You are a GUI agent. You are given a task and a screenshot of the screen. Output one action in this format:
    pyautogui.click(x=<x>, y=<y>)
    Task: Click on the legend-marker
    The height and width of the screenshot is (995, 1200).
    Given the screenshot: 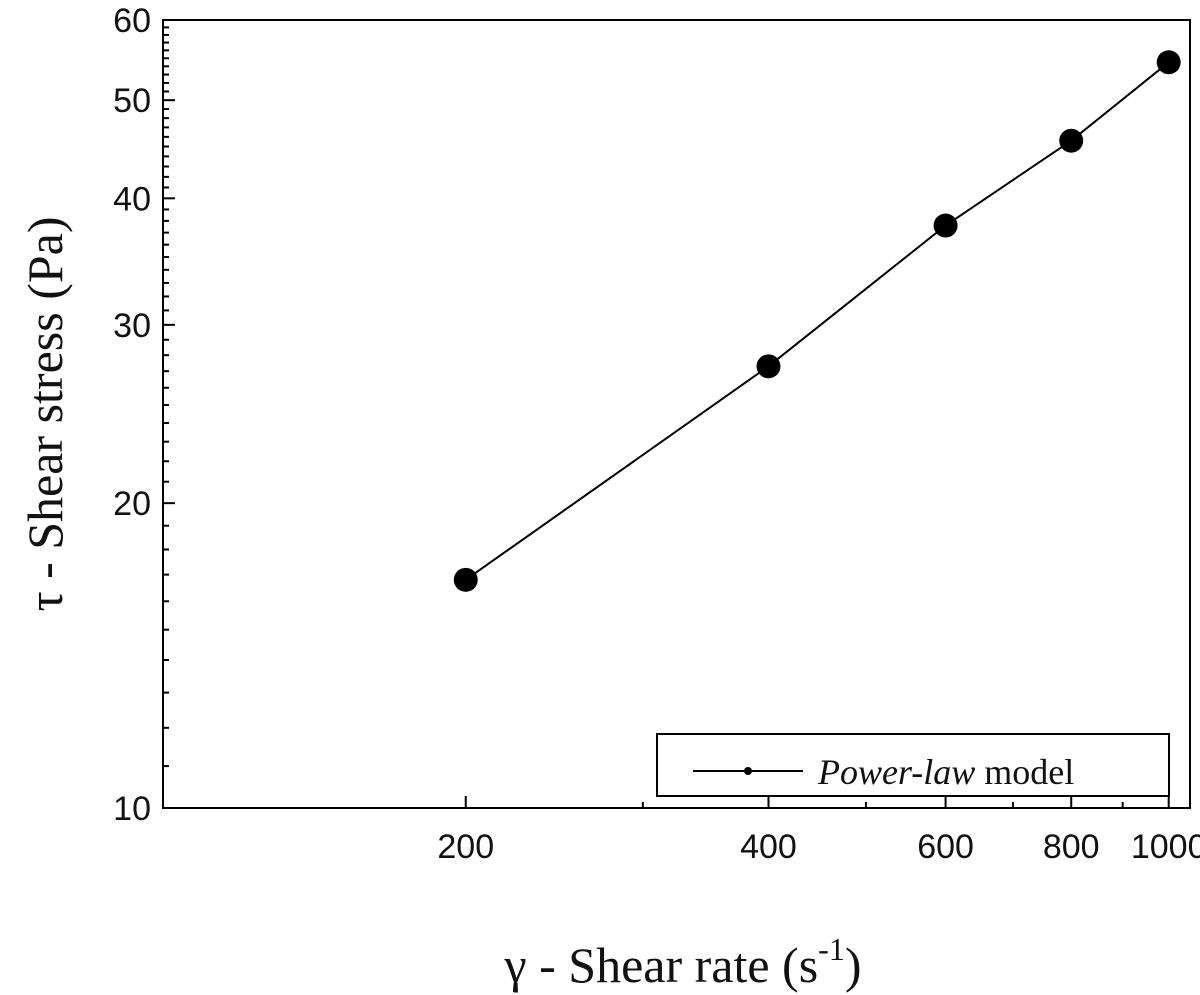 What is the action you would take?
    pyautogui.click(x=748, y=771)
    